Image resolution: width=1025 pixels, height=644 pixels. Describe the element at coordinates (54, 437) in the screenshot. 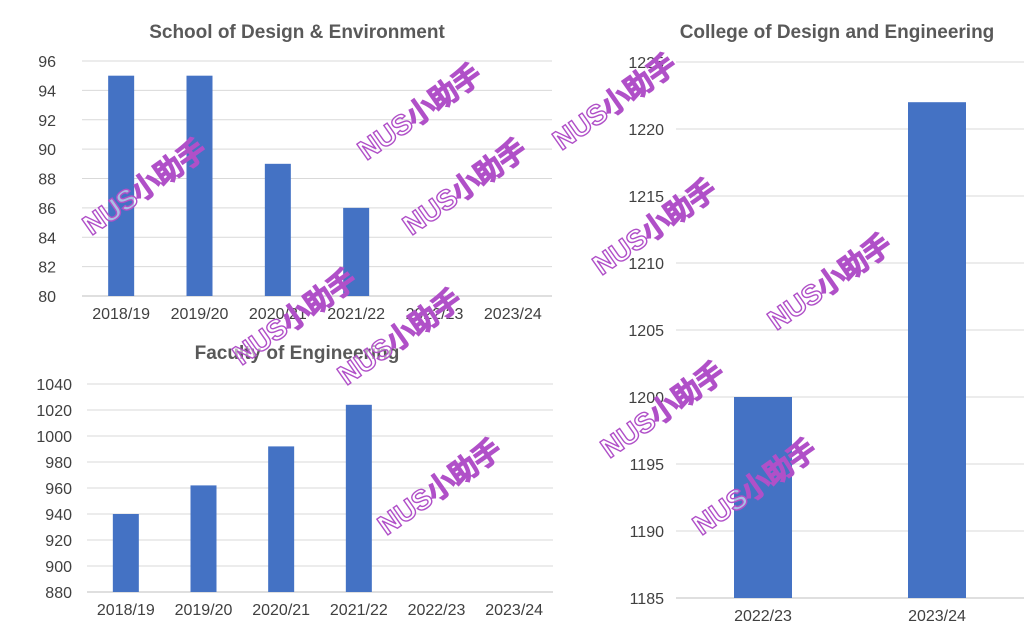

I see `y-tick-label: 1000` at that location.